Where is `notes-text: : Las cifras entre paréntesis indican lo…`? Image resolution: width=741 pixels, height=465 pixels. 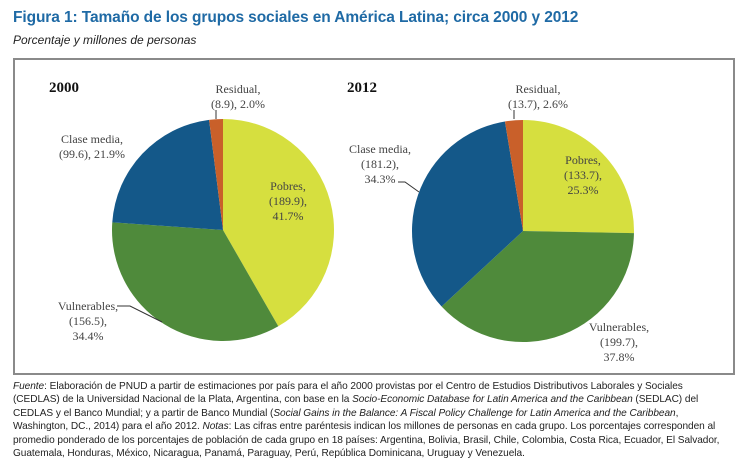
notes-text: : Las cifras entre paréntesis indican lo… is located at coordinates (366, 440).